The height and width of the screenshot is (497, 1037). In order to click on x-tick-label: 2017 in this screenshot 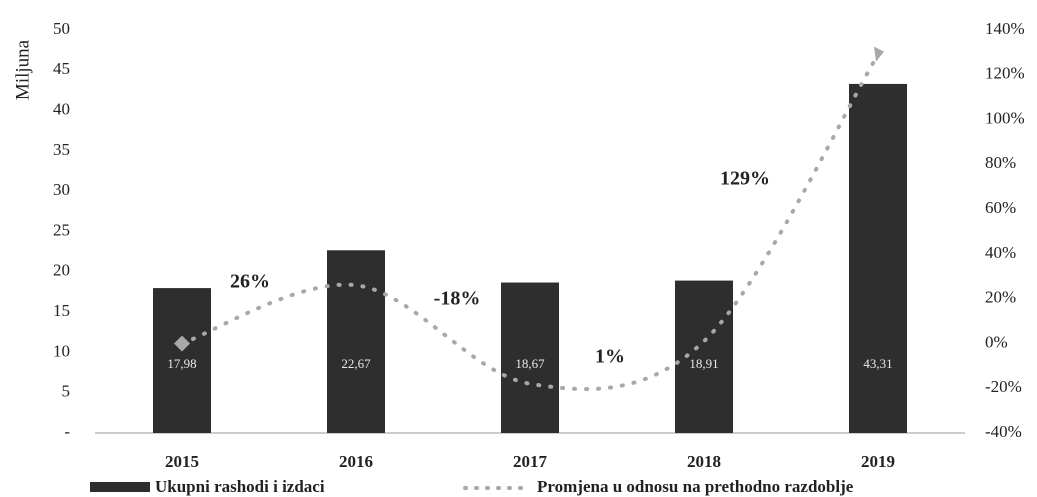, I will do `click(530, 461)`.